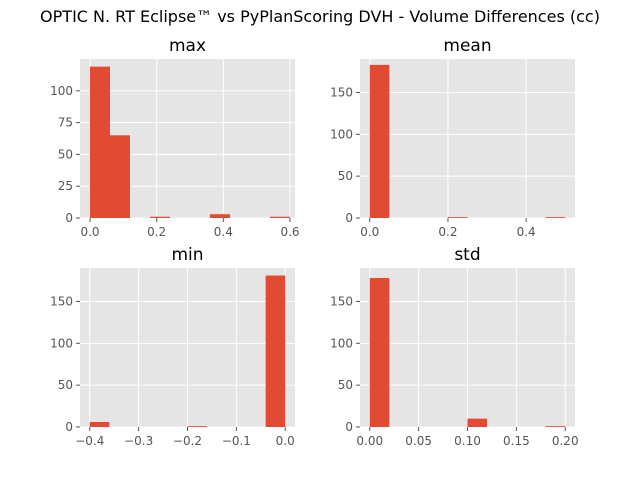  Describe the element at coordinates (565, 441) in the screenshot. I see `x-tick-label-std: 0.20` at that location.